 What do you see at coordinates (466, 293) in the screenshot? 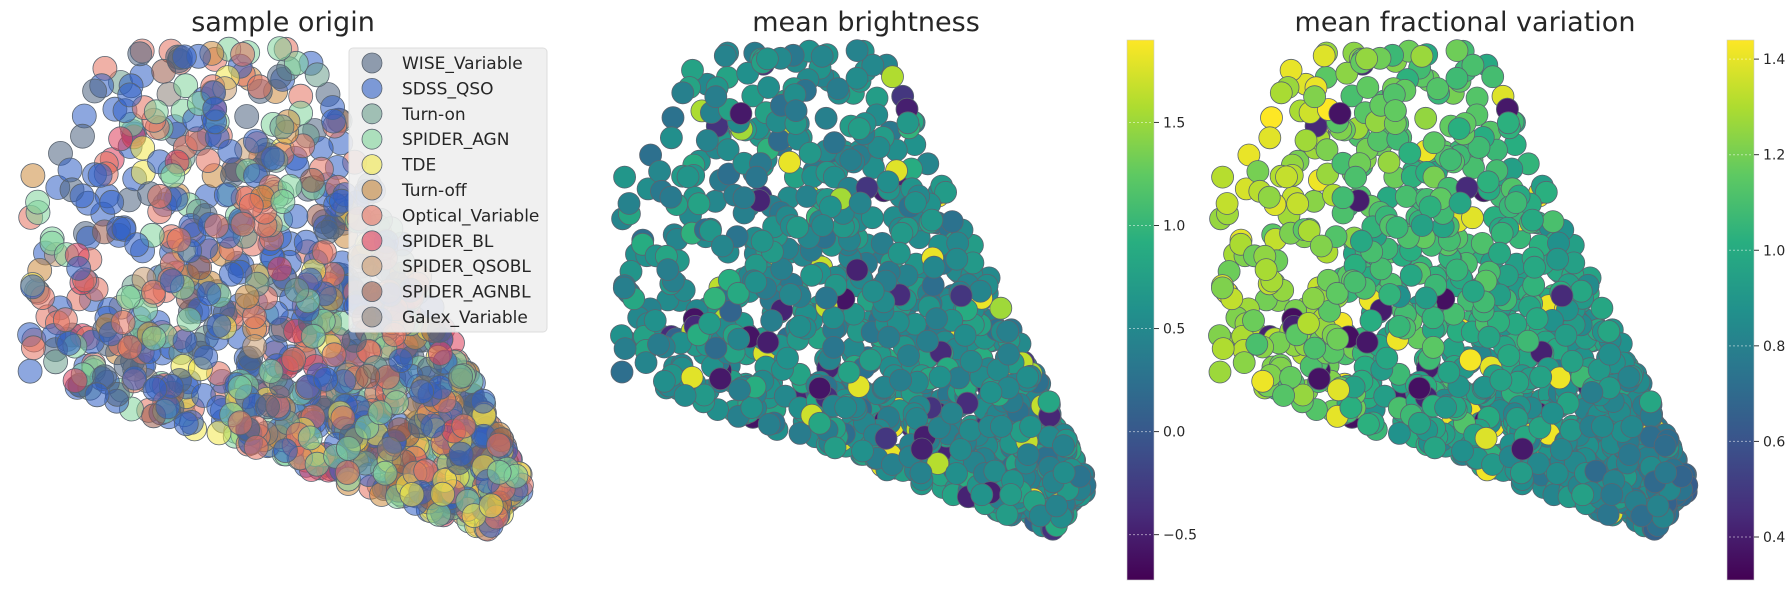
I see `legend-label-spider-agnbl: SPIDER_AGNBL` at bounding box center [466, 293].